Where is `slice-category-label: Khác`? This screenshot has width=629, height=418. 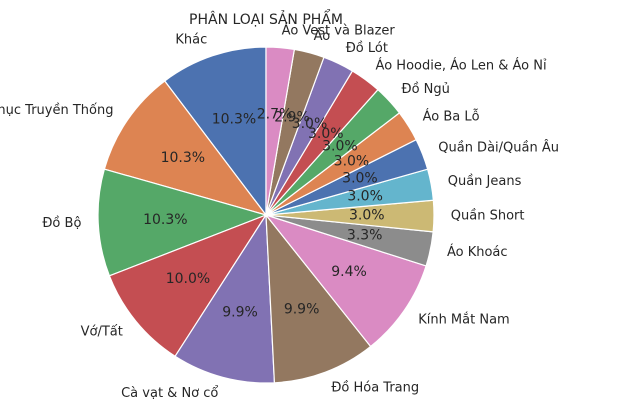
slice-category-label: Khác is located at coordinates (191, 39).